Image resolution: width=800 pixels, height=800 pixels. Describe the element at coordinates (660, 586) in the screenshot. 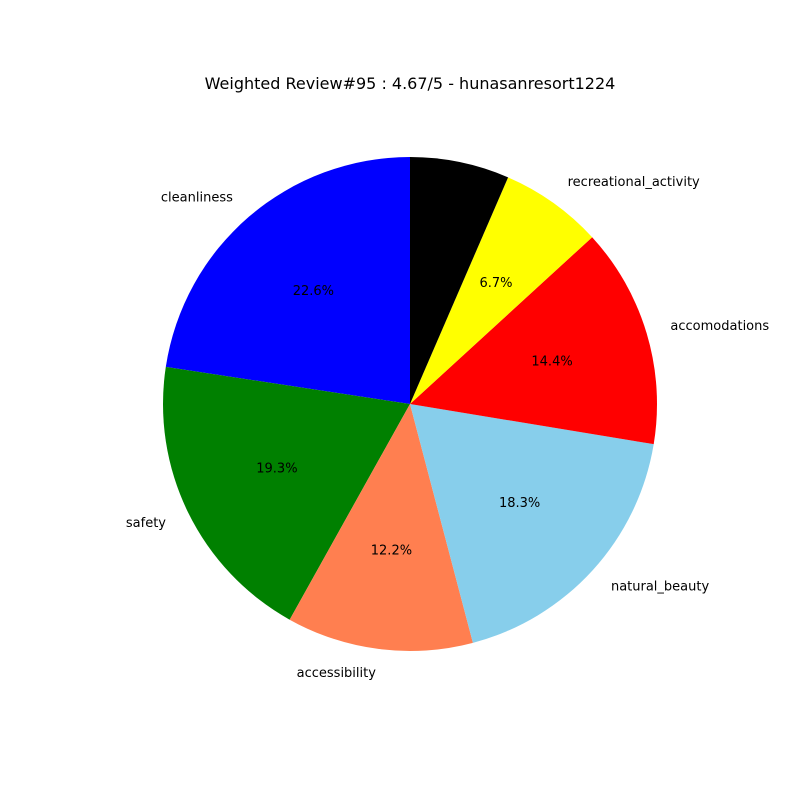

I see `label-natural-beauty: natural_beauty` at that location.